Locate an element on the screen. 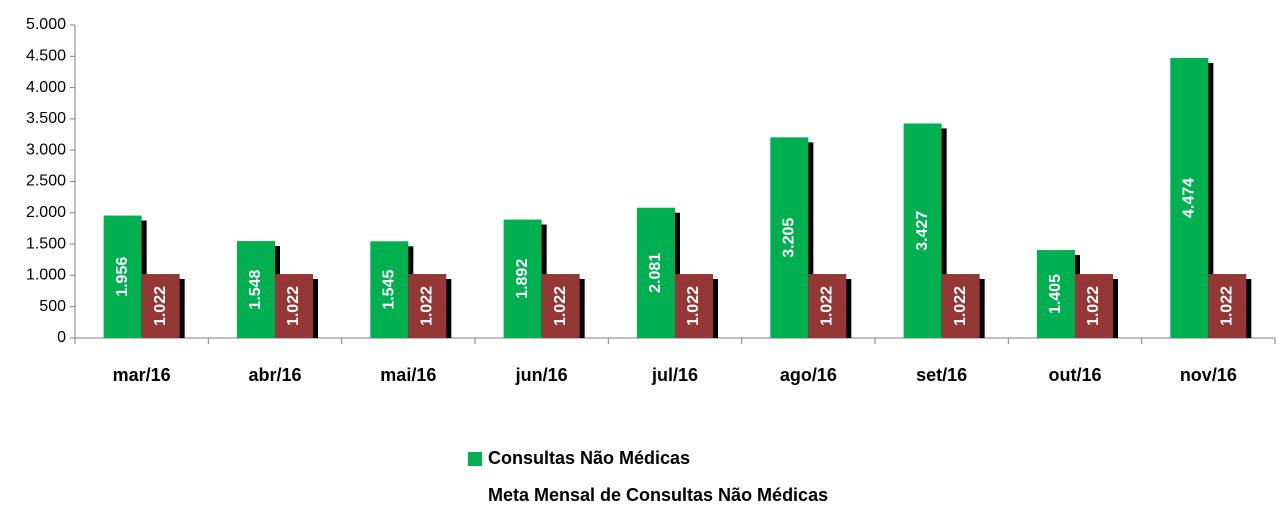 This screenshot has width=1286, height=507. data-label: 4.474 is located at coordinates (1189, 198).